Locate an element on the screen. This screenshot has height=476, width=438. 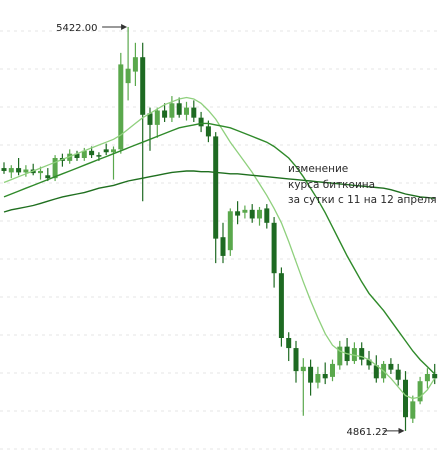
high-price-arrowhead is located at coordinates (124, 26).